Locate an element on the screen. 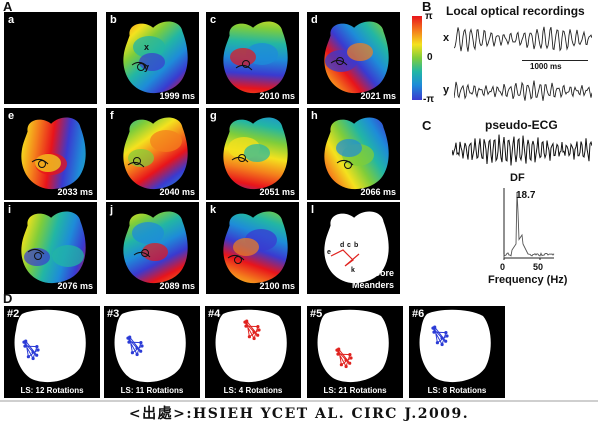 This screenshot has width=598, height=427. phase-map-tile-h: h 2066 ms is located at coordinates (353, 154).